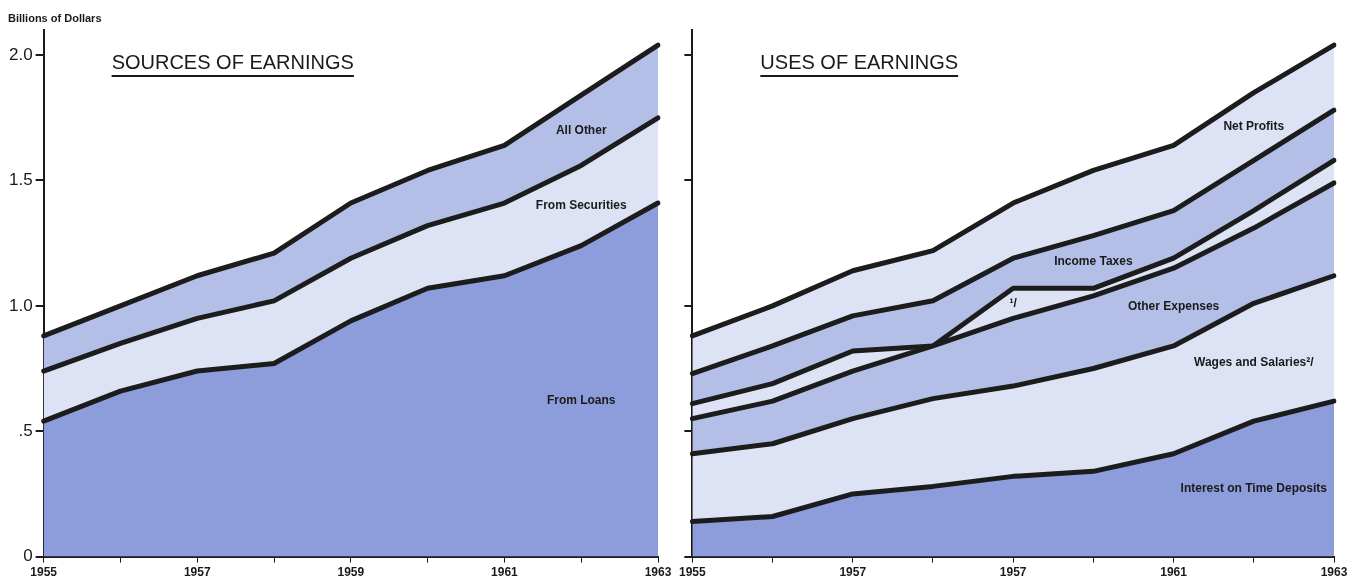 The height and width of the screenshot is (583, 1352). What do you see at coordinates (28, 556) in the screenshot?
I see `y-tick-label: 0` at bounding box center [28, 556].